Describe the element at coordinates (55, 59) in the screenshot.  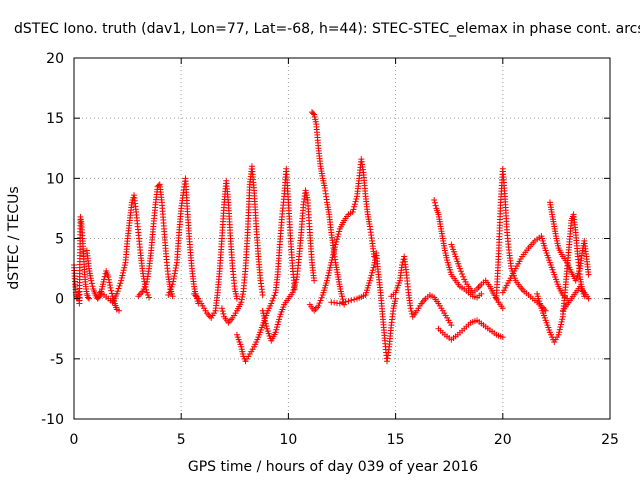
I see `y-tick-label: 20` at that location.